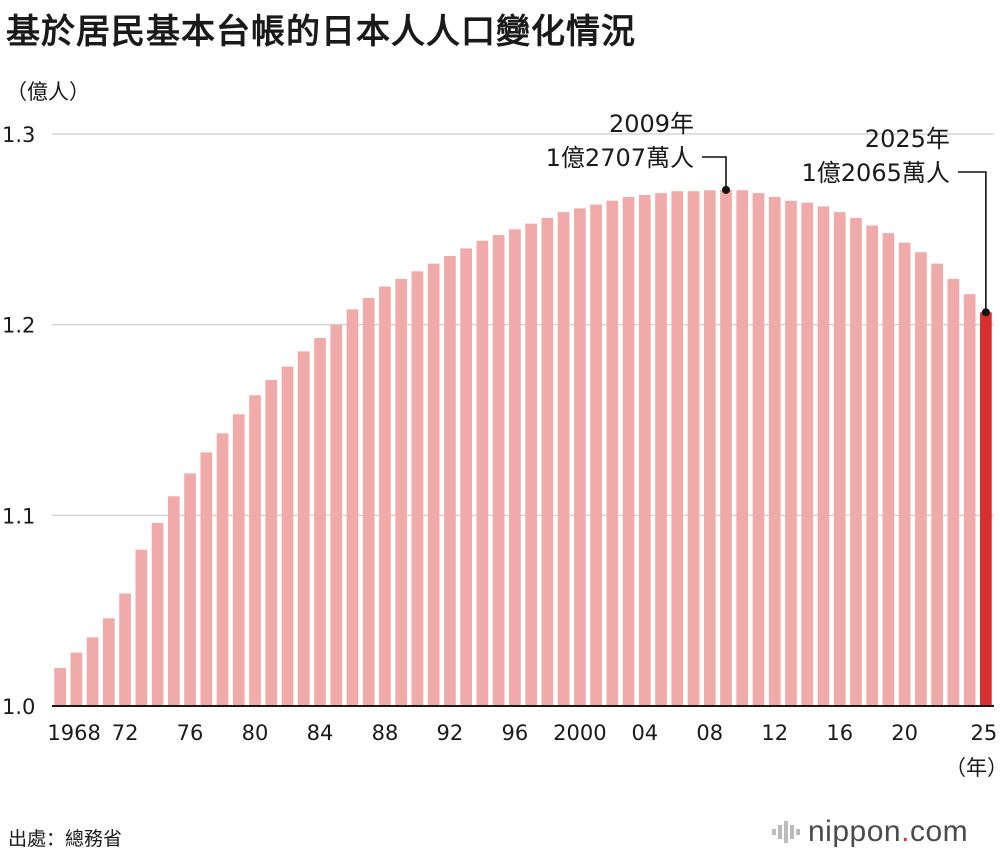  Describe the element at coordinates (321, 32) in the screenshot. I see `chart-title: 基於居民基本台帳的日本人人口變化情況` at that location.